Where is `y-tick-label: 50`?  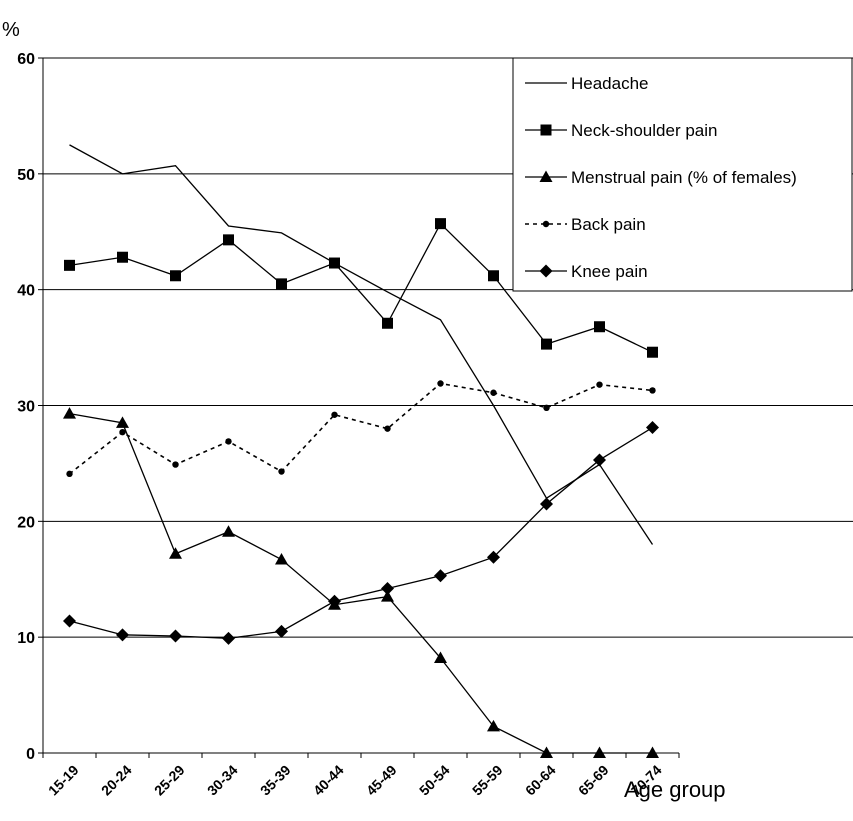
y-tick-label: 50 is located at coordinates (26, 175).